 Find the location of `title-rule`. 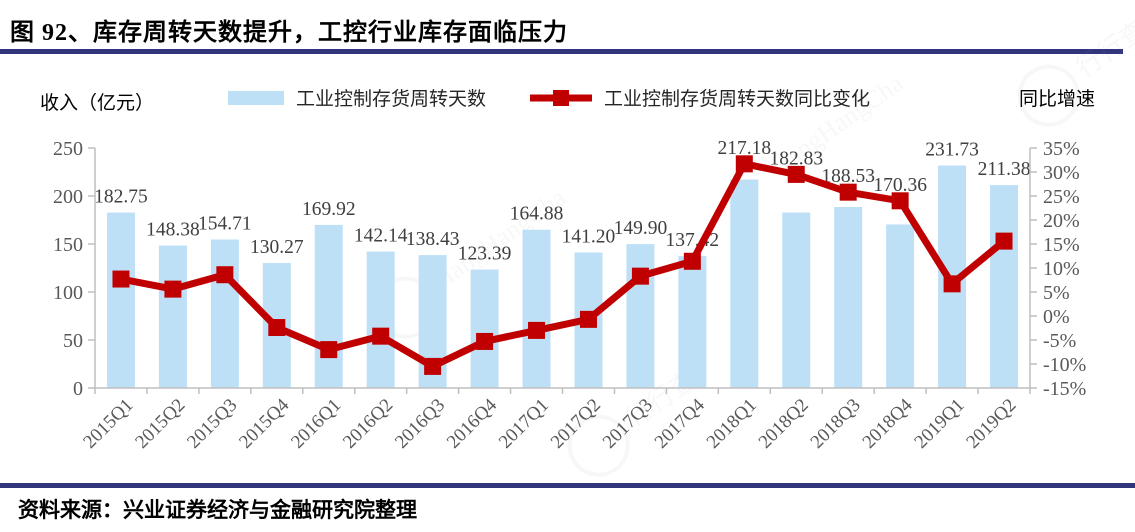

title-rule is located at coordinates (561, 51).